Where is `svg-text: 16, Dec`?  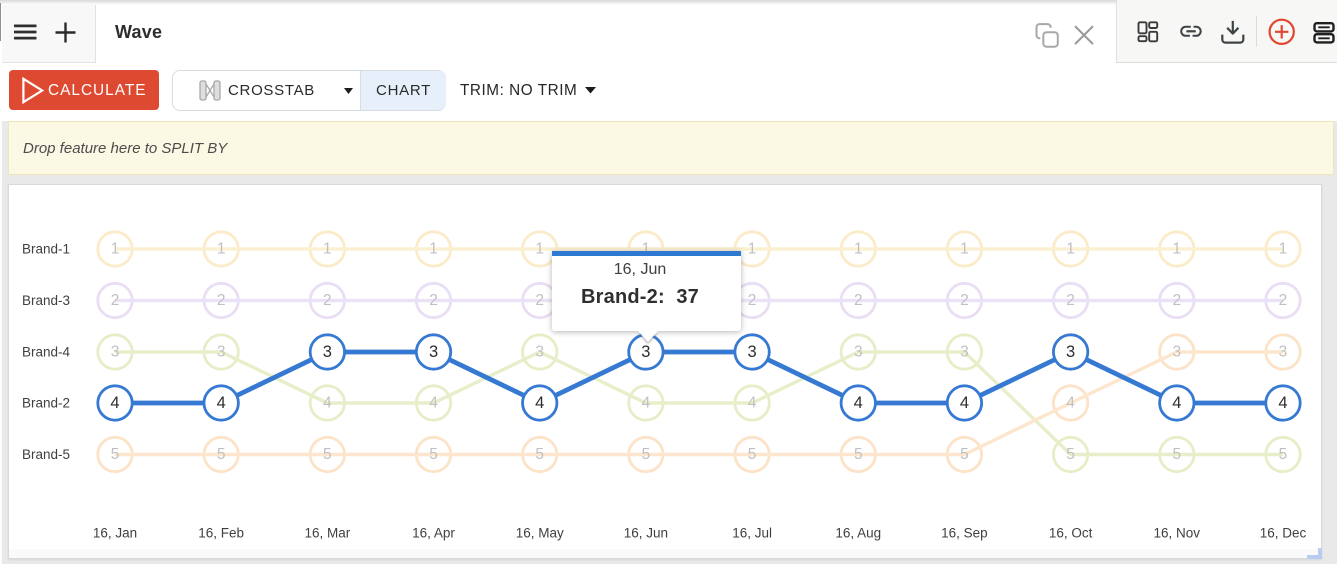
svg-text: 16, Dec is located at coordinates (1283, 533).